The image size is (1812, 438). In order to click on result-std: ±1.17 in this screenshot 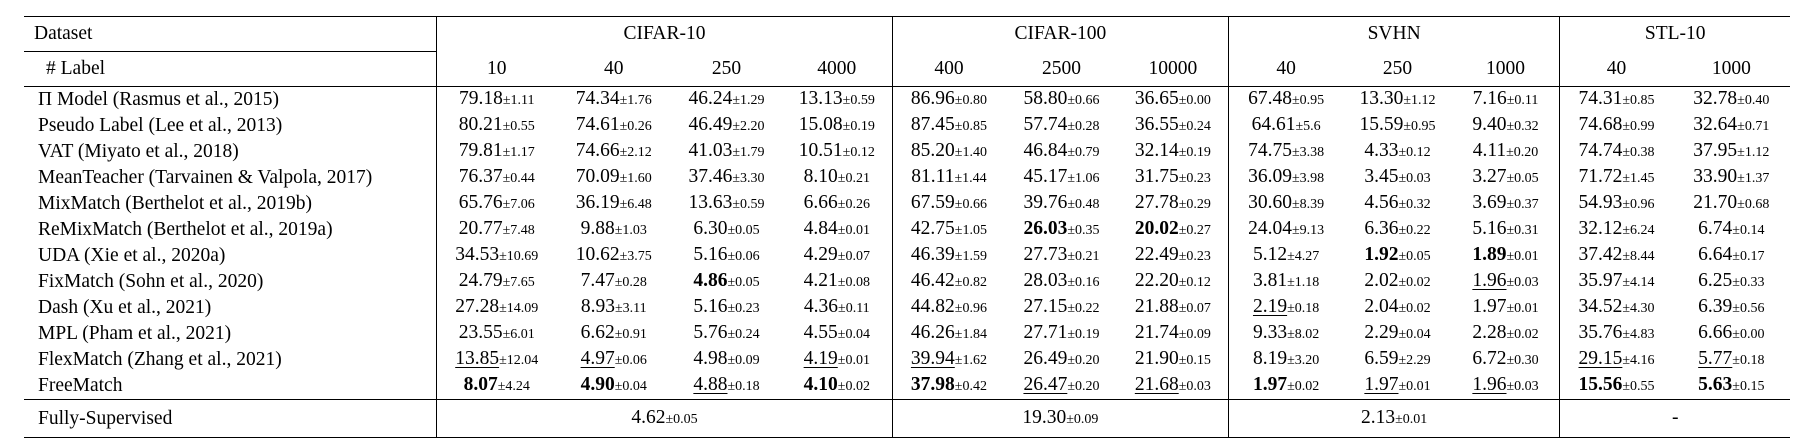, I will do `click(518, 152)`.